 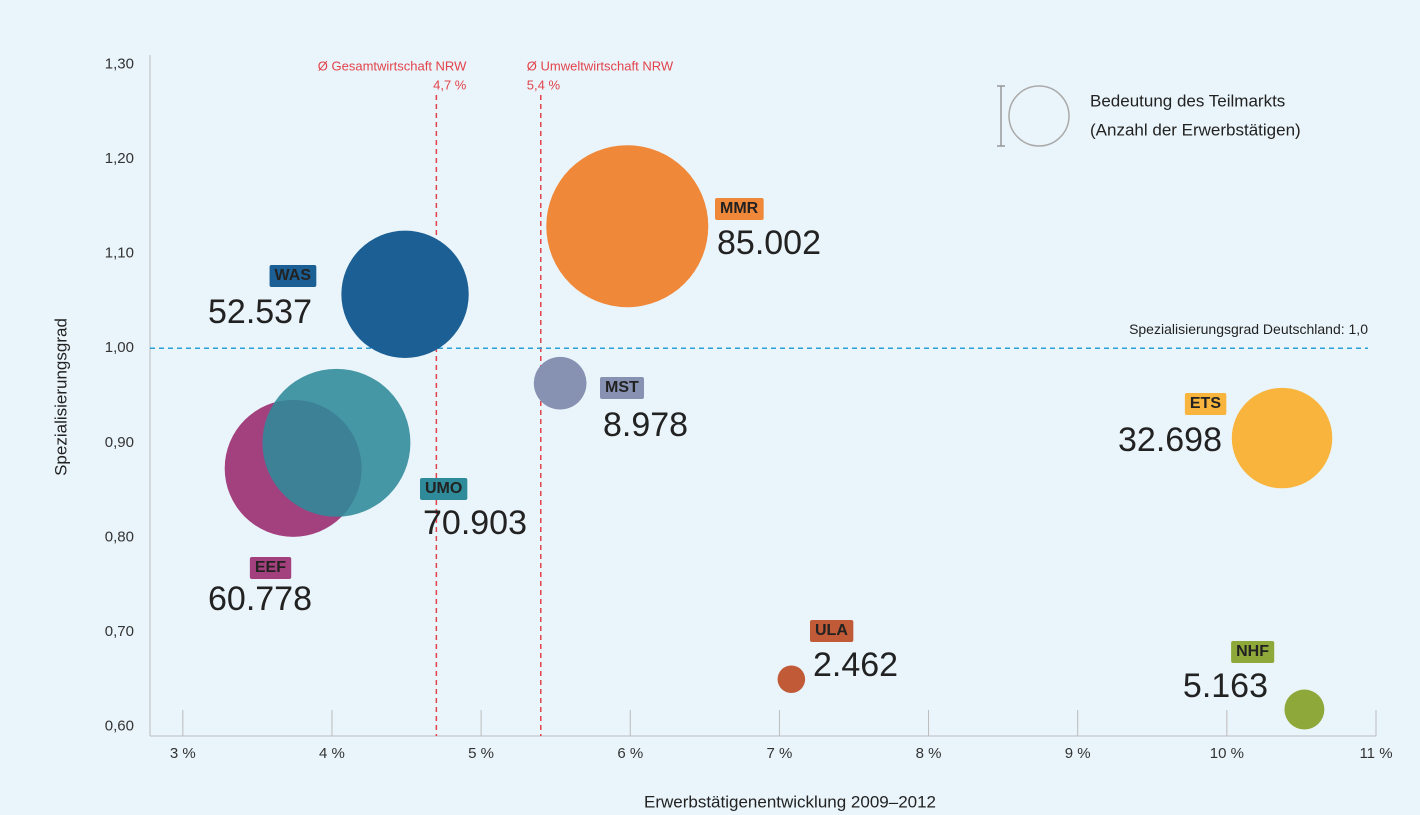 I want to click on reference-name: Ø Gesamtwirtschaft NRW, so click(x=392, y=65).